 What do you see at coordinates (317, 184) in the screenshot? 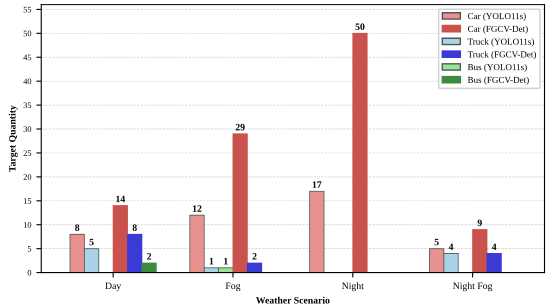
I see `data-label: 17` at bounding box center [317, 184].